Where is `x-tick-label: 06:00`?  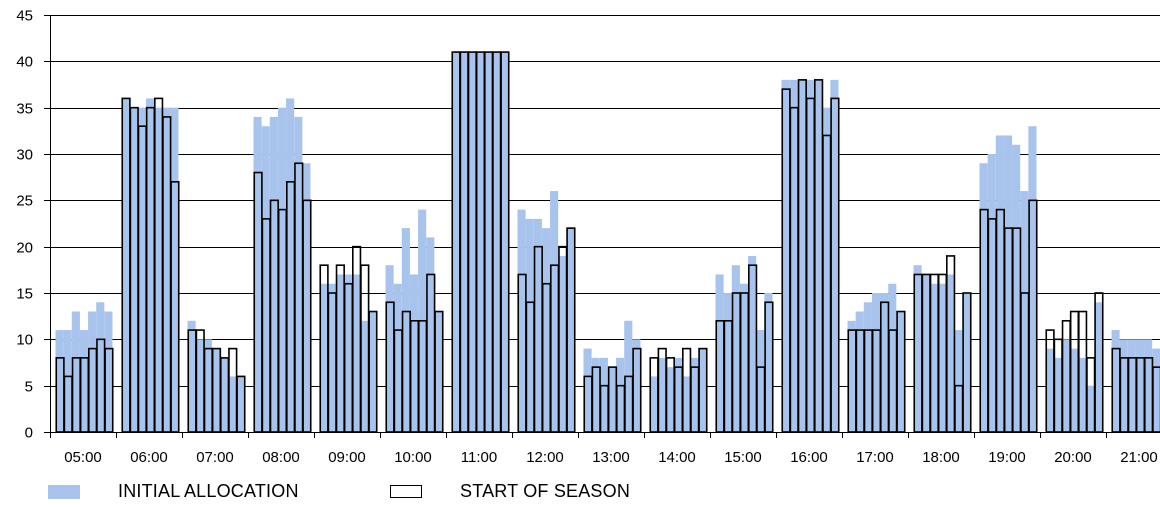
x-tick-label: 06:00 is located at coordinates (149, 457).